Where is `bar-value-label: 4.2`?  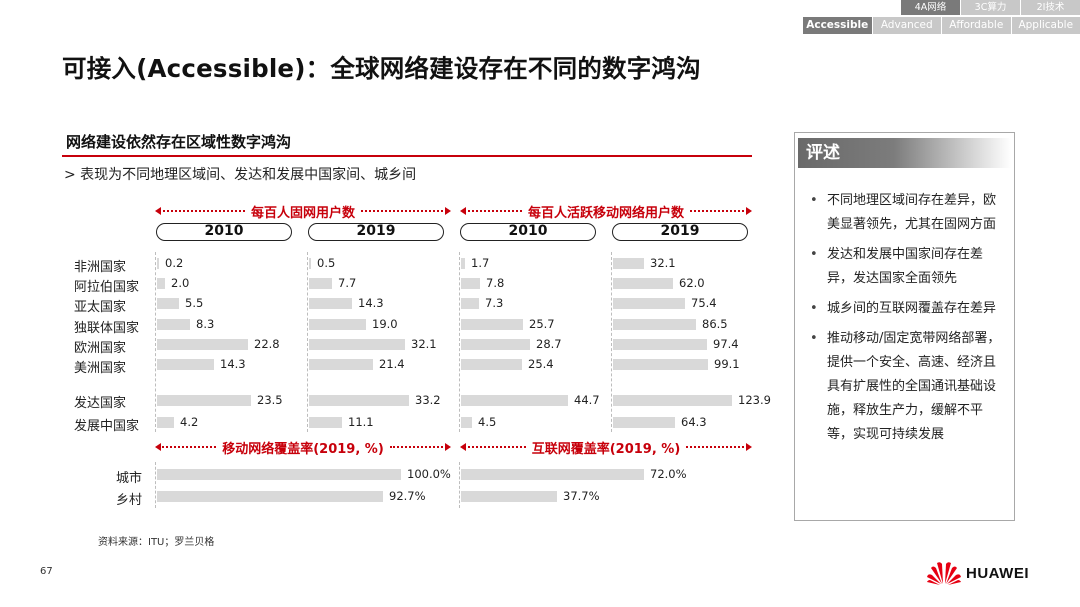 bar-value-label: 4.2 is located at coordinates (189, 422).